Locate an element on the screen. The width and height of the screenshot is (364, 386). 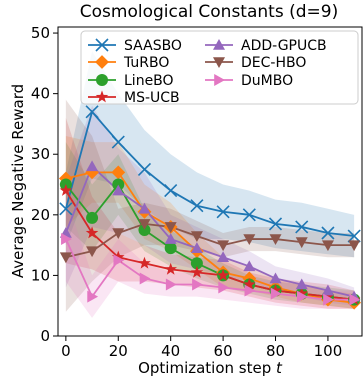
legend-marker-add-gpucb is located at coordinates (219, 44).